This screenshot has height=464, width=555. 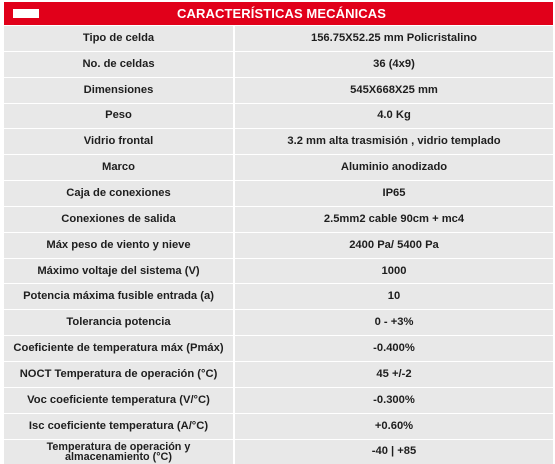 I want to click on spec-value: IP65, so click(x=394, y=193).